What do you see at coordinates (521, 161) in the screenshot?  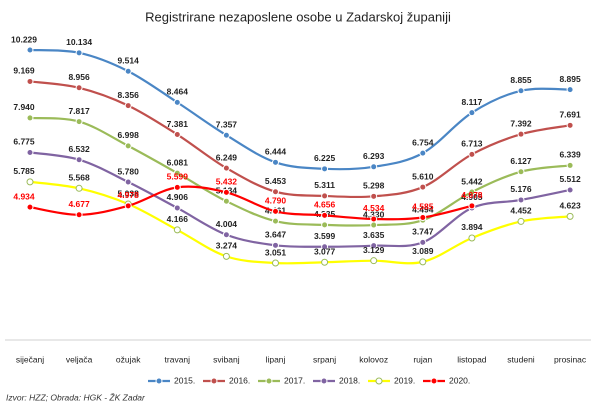 I see `data-label: 6.127` at bounding box center [521, 161].